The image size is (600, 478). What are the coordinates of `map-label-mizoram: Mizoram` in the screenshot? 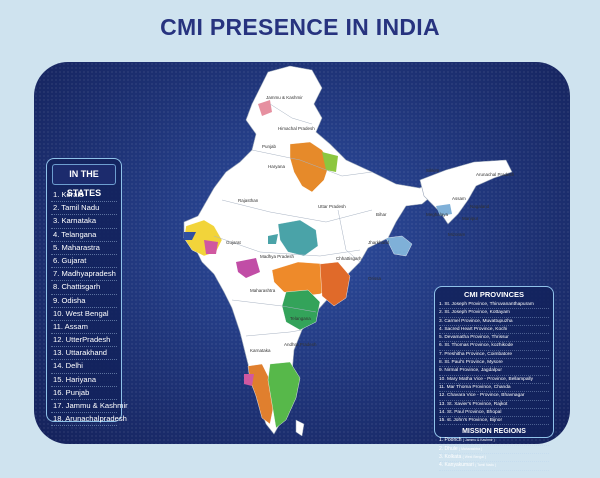 It's located at (457, 234).